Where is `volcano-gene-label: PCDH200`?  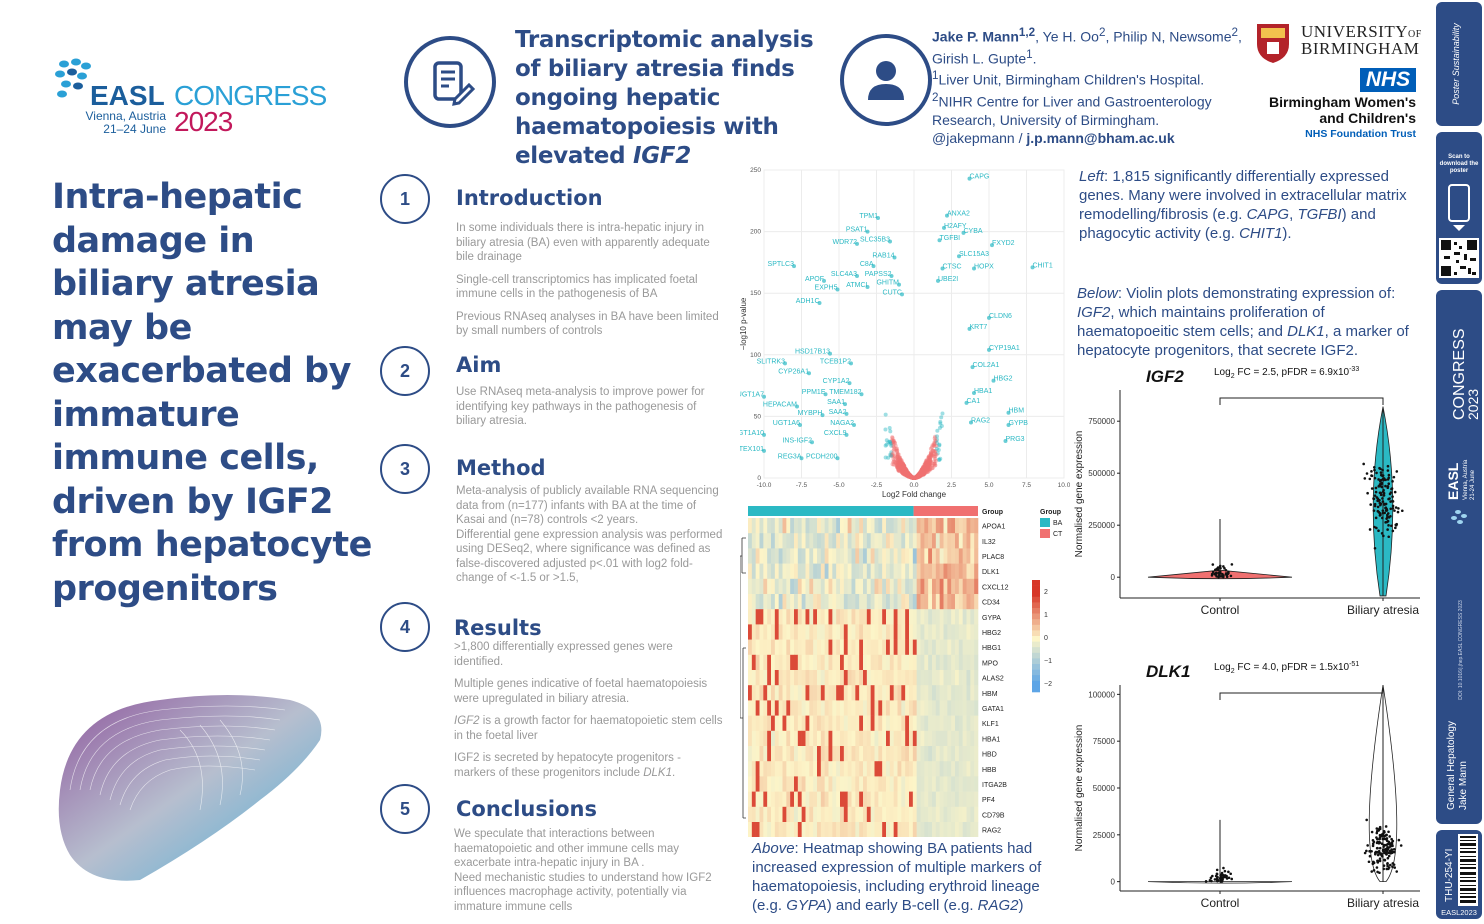 volcano-gene-label: PCDH200 is located at coordinates (822, 456).